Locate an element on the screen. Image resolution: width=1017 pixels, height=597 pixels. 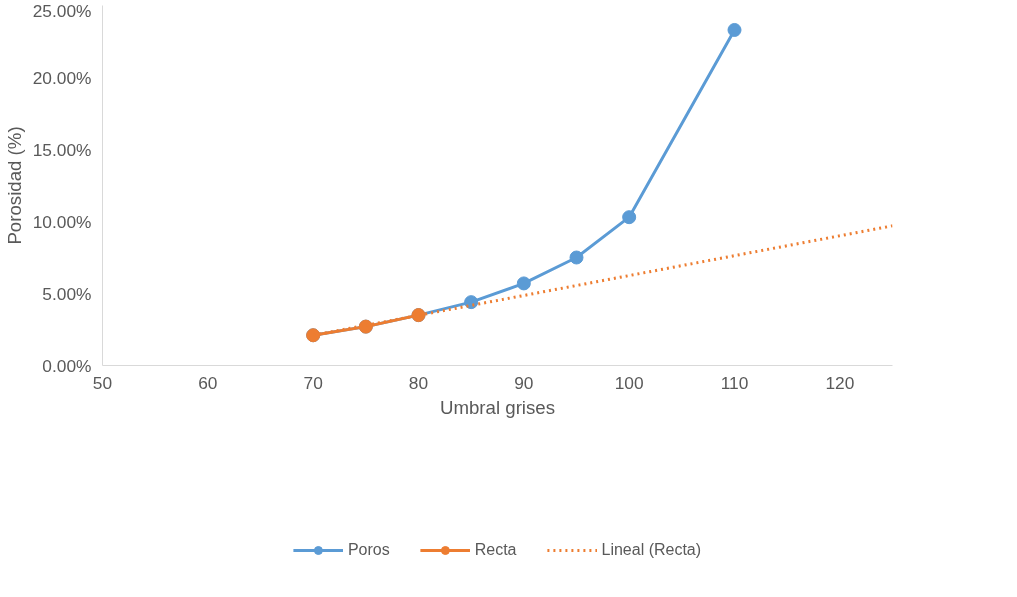
x-tick-label: 120 is located at coordinates (840, 382).